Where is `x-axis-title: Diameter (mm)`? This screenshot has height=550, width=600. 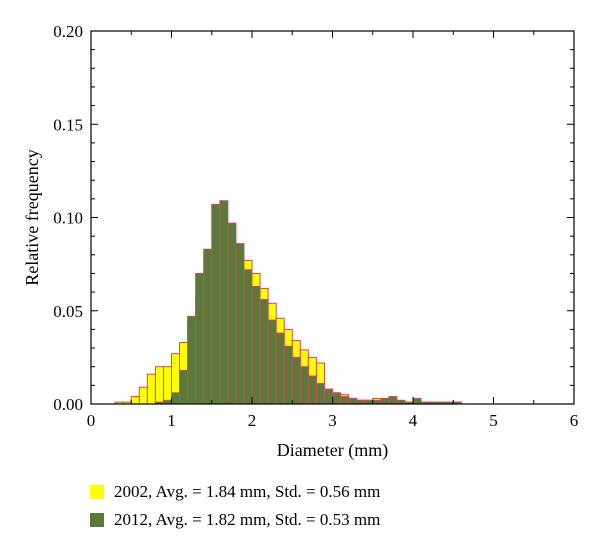
x-axis-title: Diameter (mm) is located at coordinates (332, 450).